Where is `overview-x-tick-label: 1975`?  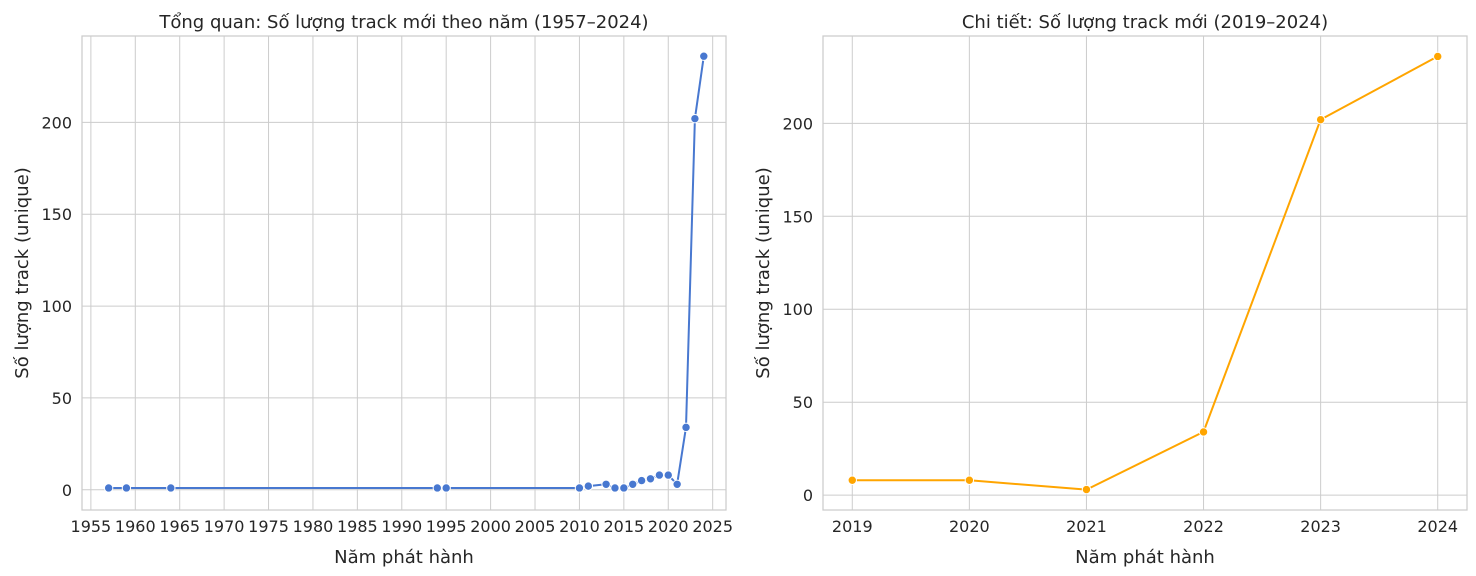 overview-x-tick-label: 1975 is located at coordinates (268, 526).